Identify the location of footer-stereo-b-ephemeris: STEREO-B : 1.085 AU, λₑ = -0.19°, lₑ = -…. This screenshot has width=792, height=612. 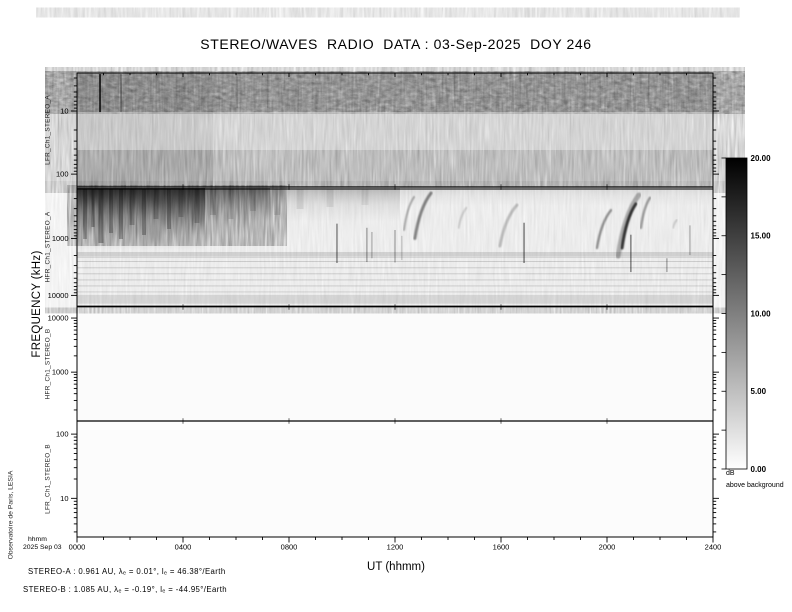
(125, 589).